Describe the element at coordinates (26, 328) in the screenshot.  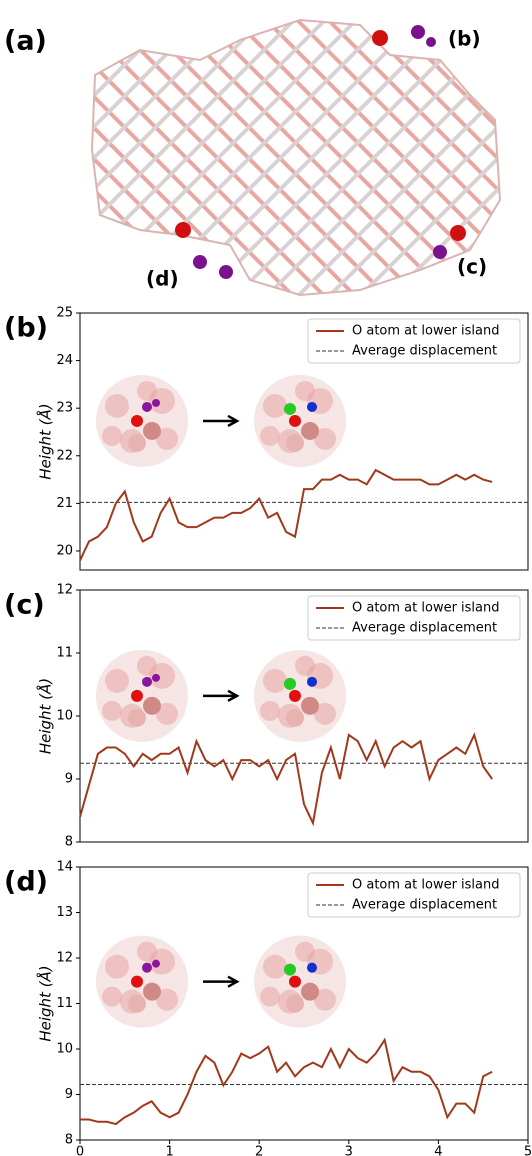
I see `panel-label: (b)` at that location.